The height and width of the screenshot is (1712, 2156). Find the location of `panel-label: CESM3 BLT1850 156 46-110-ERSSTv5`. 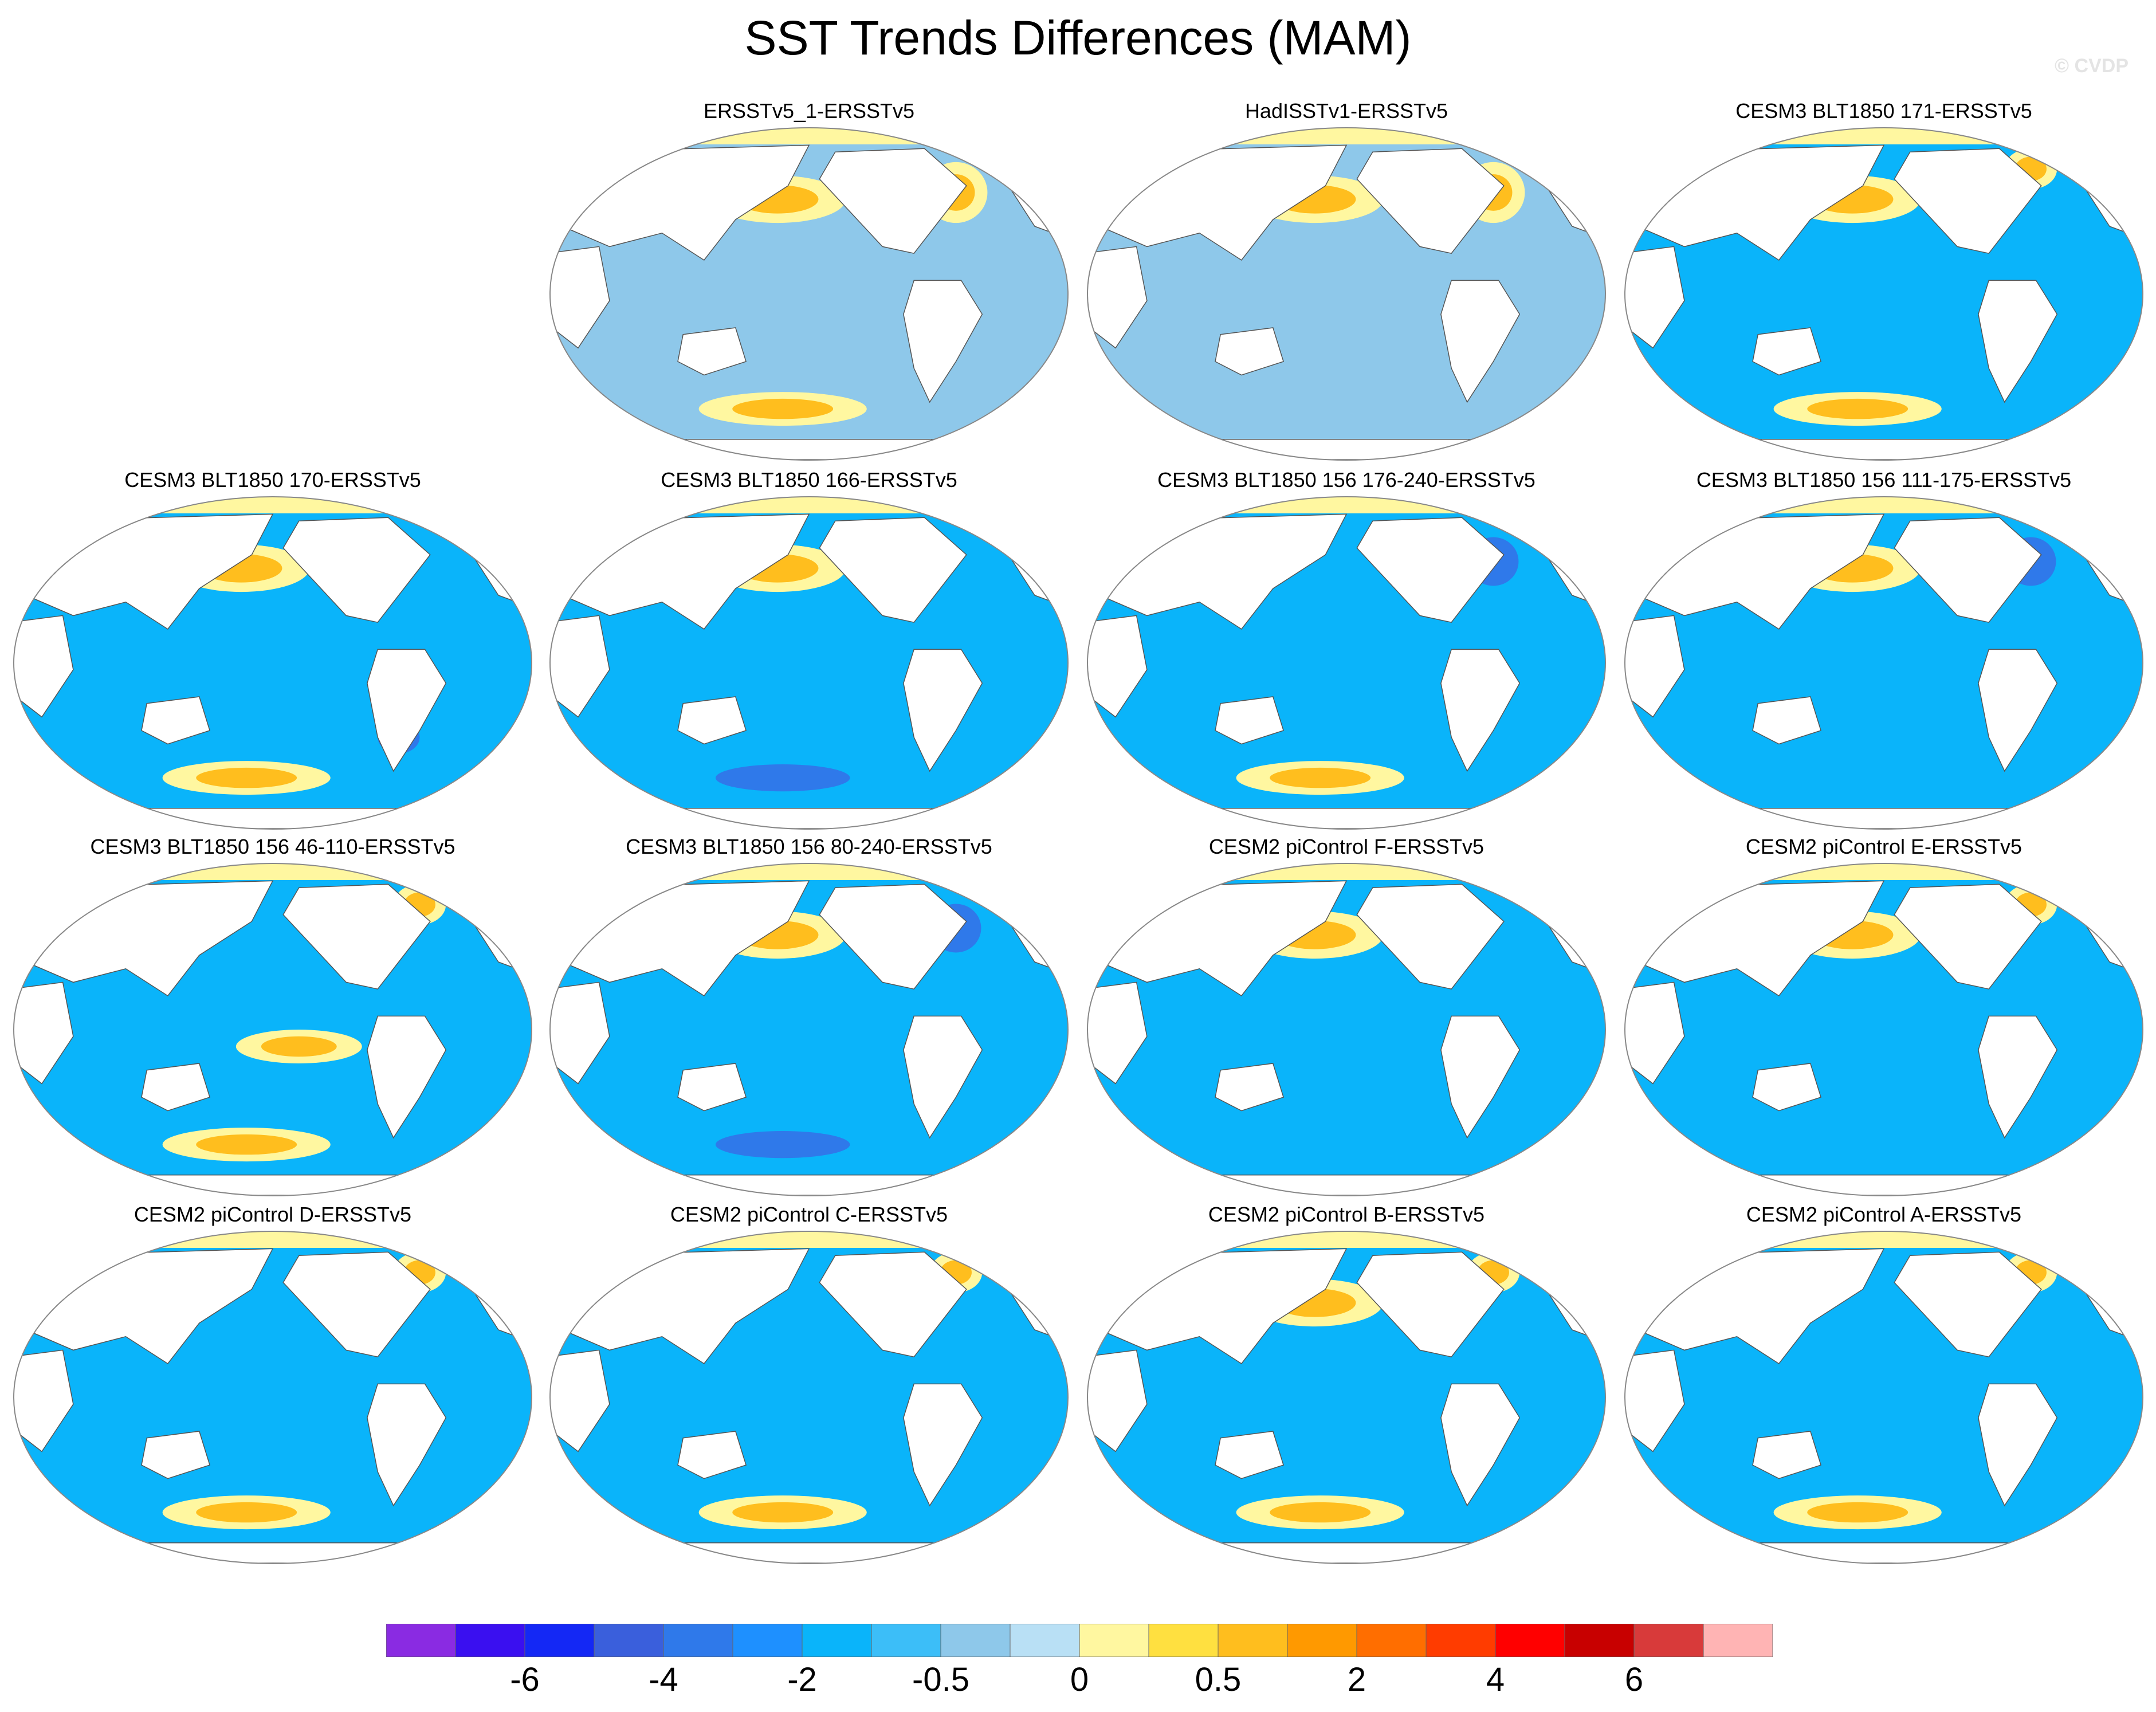

panel-label: CESM3 BLT1850 156 46-110-ERSSTv5 is located at coordinates (272, 846).